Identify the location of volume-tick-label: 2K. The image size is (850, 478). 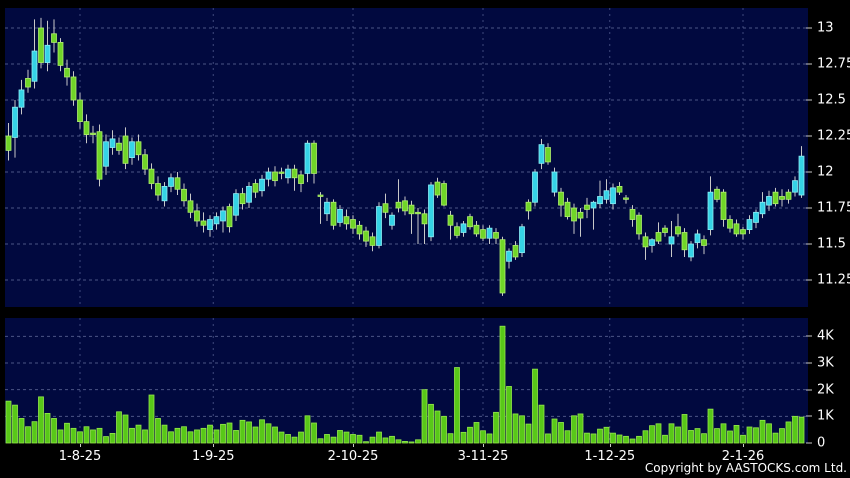
(820, 389).